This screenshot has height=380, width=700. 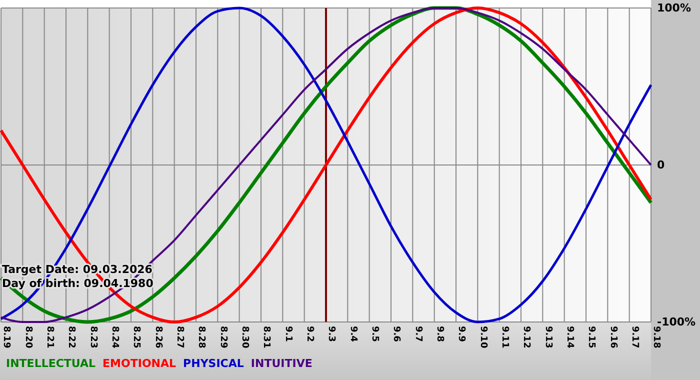 I want to click on text: EMOTIONAL, so click(x=139, y=363).